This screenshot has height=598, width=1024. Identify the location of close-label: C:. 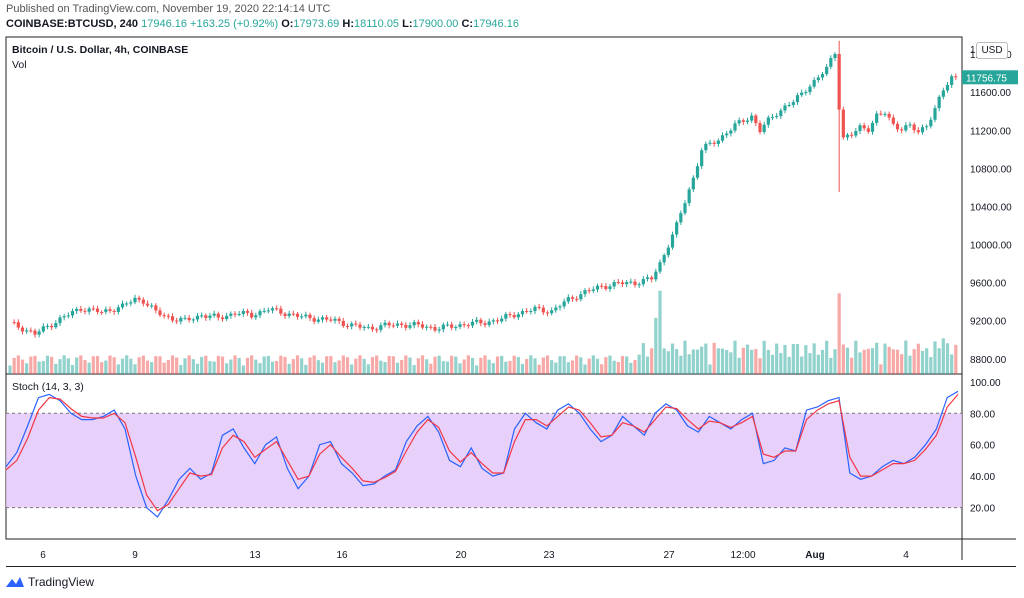
(467, 24).